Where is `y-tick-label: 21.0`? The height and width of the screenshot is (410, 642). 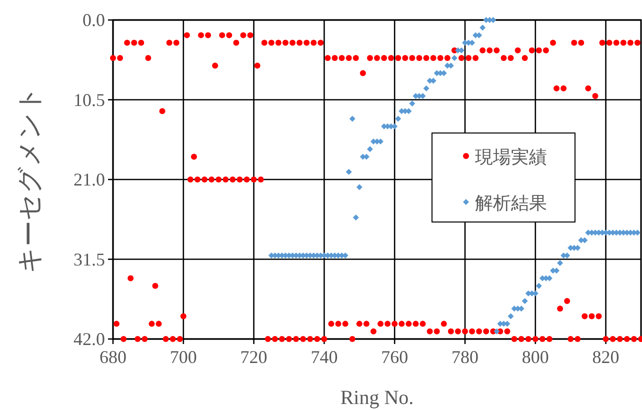 y-tick-label: 21.0 is located at coordinates (89, 180).